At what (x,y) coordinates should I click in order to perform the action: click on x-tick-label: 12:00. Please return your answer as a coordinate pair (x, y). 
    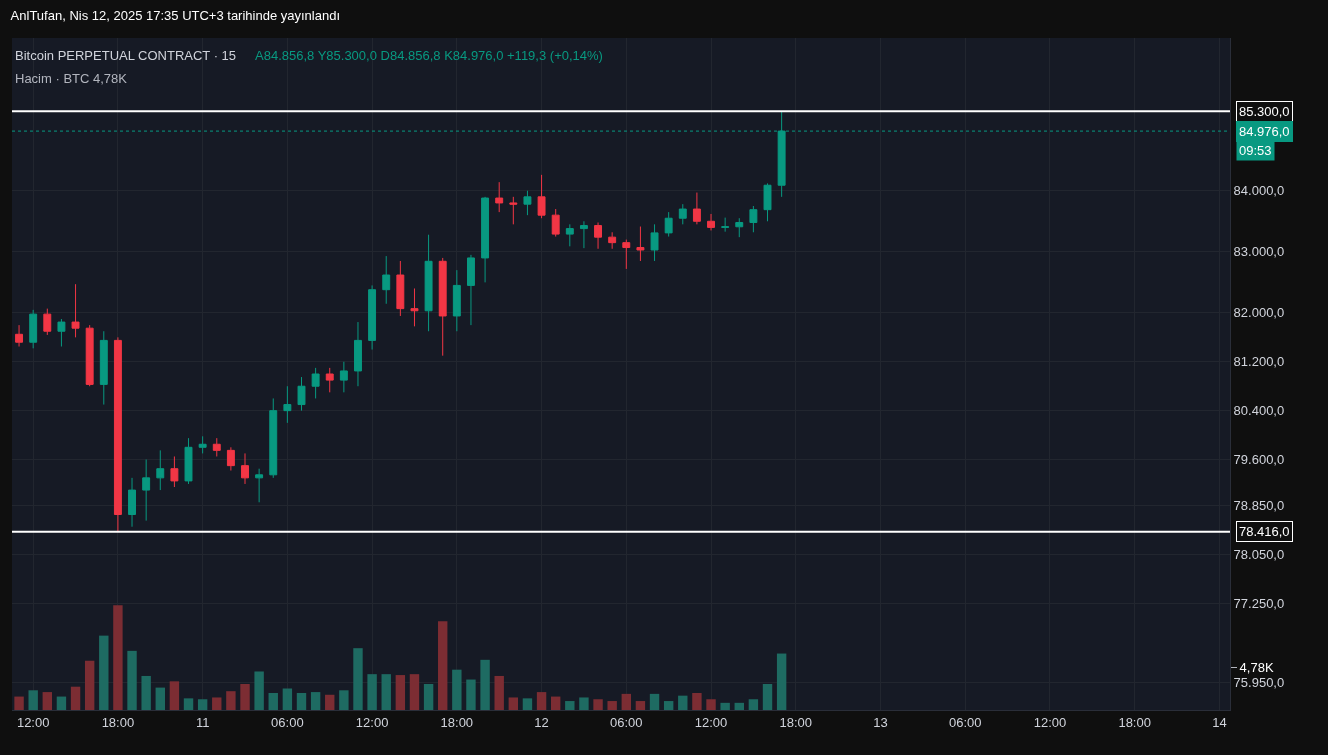
    Looking at the image, I should click on (33, 722).